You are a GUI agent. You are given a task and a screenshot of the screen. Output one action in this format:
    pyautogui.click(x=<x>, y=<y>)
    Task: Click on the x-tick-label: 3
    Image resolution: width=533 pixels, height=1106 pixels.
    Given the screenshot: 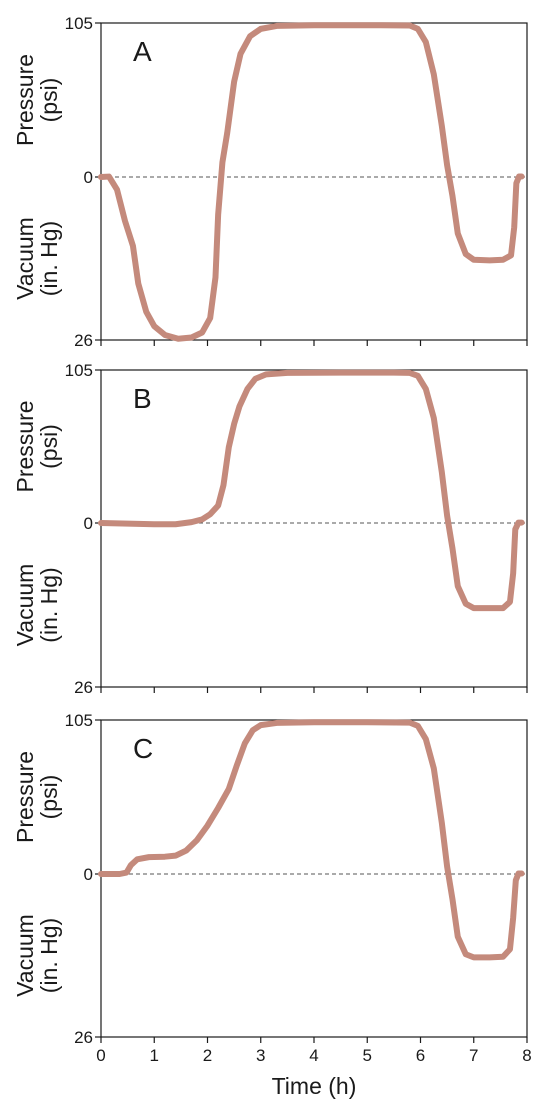 What is the action you would take?
    pyautogui.click(x=260, y=1055)
    